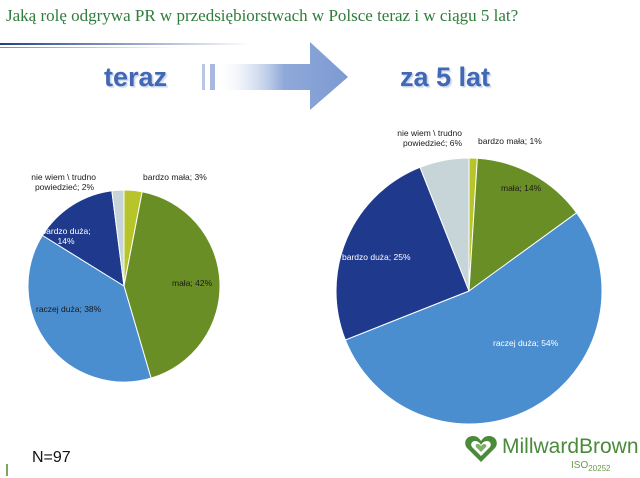  I want to click on data-label-now-nie-wiem-line2: powiedzieć; 2%, so click(65, 187).